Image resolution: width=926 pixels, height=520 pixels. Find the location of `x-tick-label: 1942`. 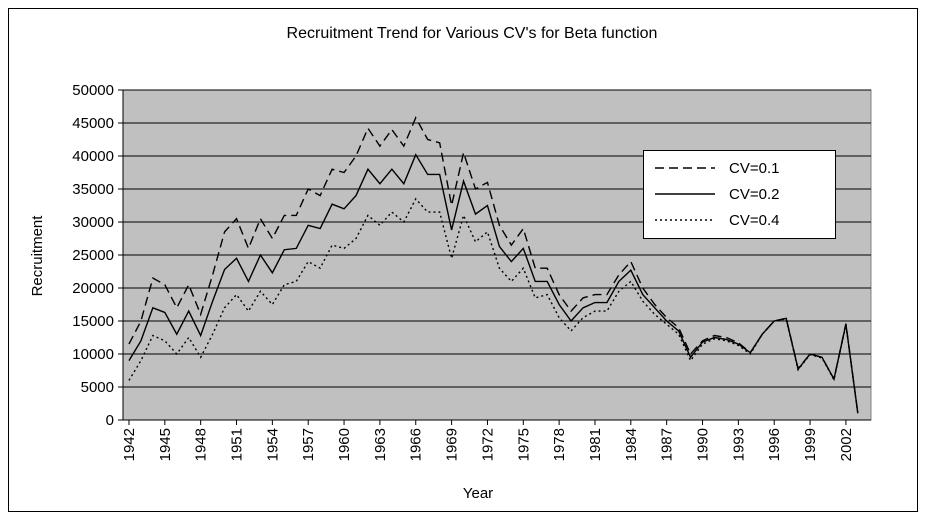

x-tick-label: 1942 is located at coordinates (129, 444).